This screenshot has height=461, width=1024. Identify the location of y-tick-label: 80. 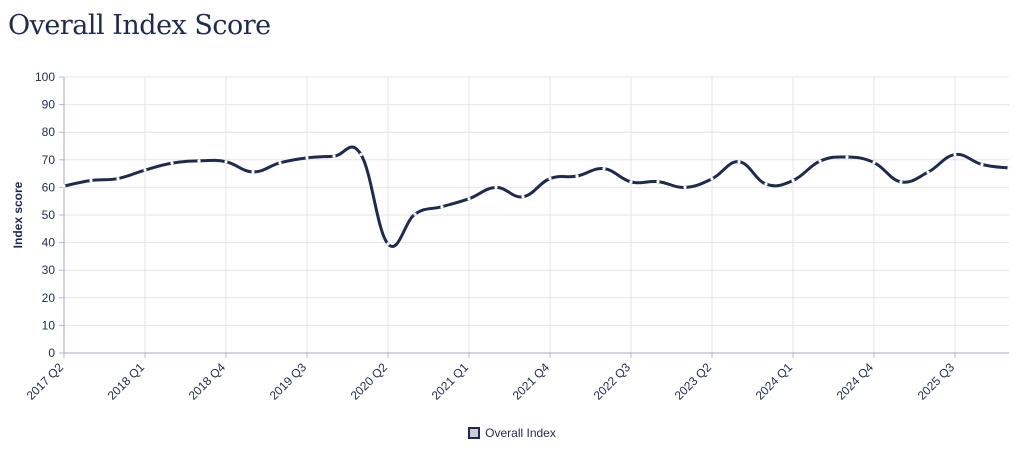
(49, 132).